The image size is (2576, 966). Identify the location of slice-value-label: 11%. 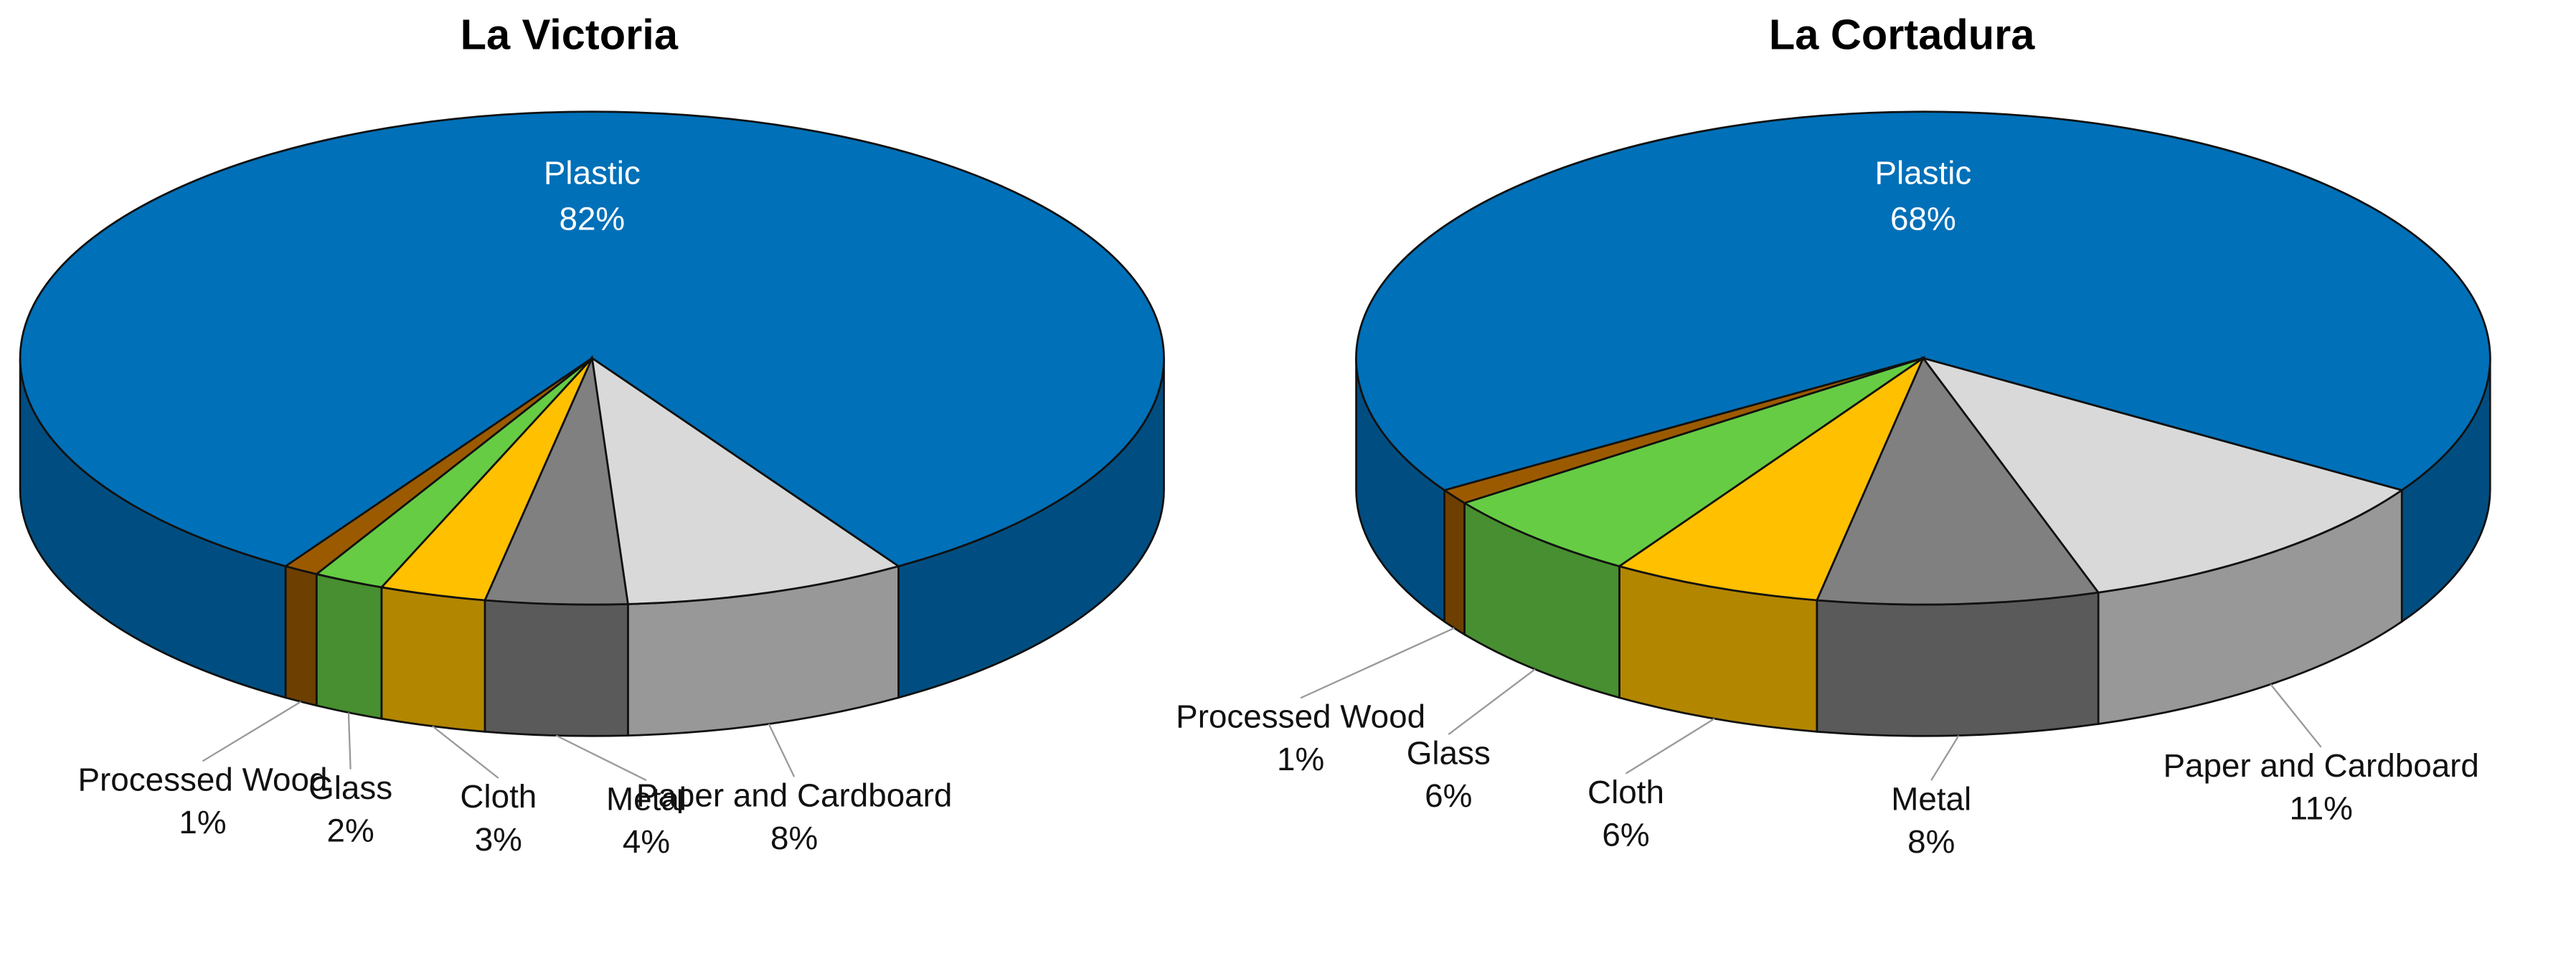
(2321, 808).